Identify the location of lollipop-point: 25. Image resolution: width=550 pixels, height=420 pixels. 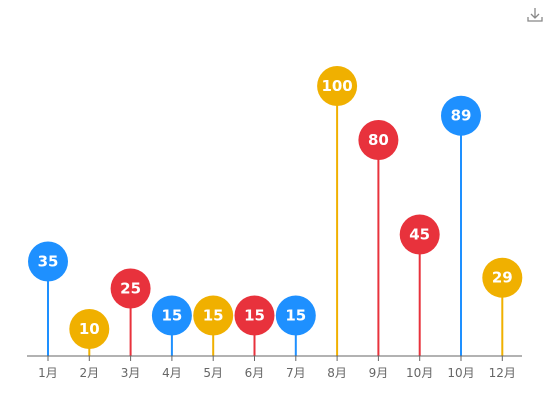
(130, 288).